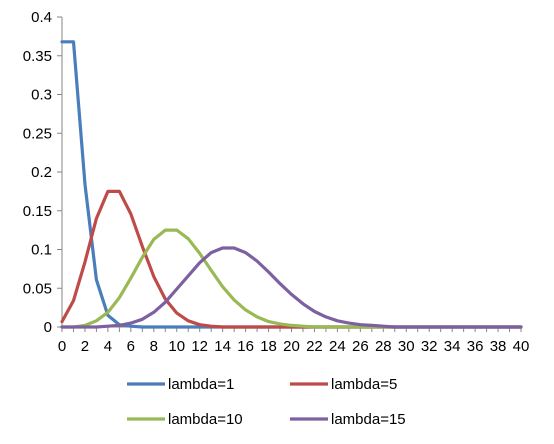  I want to click on x-tick-label: 22, so click(314, 346).